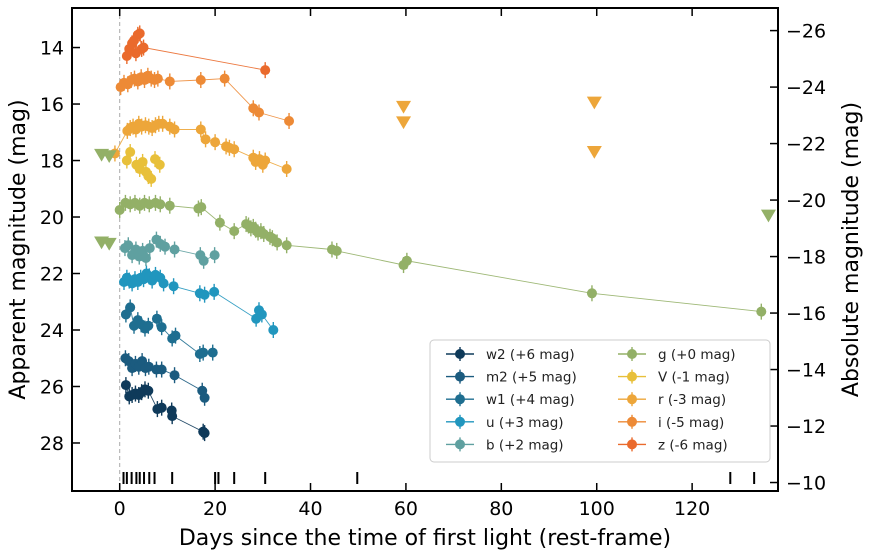  Describe the element at coordinates (806, 88) in the screenshot. I see `y-tick-label-right: −24` at that location.